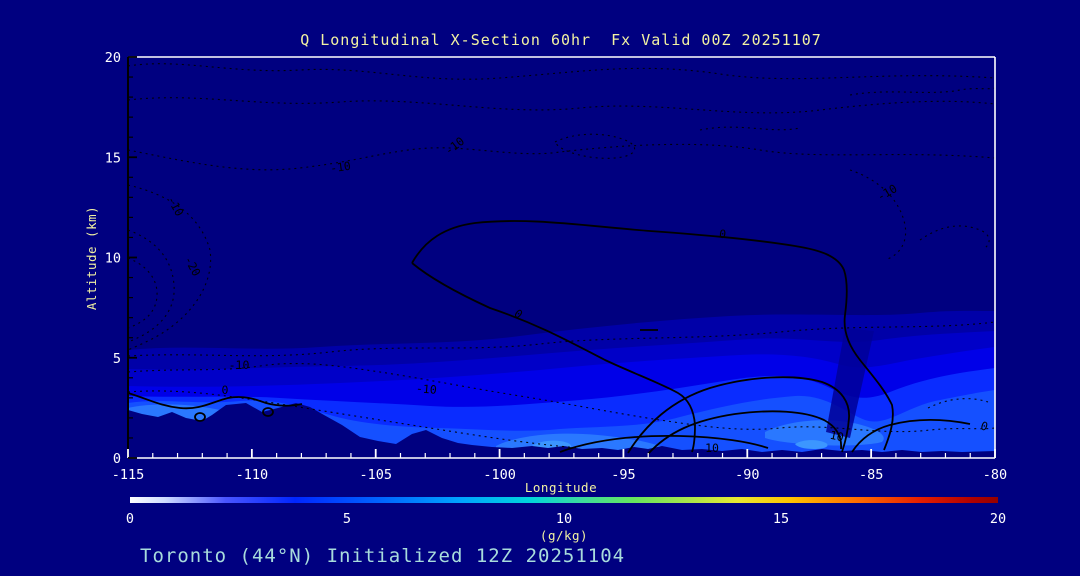  What do you see at coordinates (128, 475) in the screenshot?
I see `x-tick-label: -115` at bounding box center [128, 475].